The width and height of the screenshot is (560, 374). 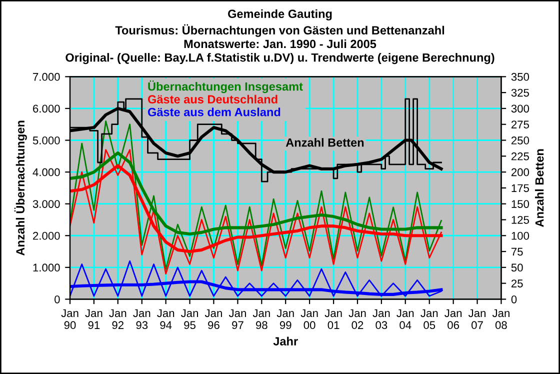 What do you see at coordinates (141, 319) in the screenshot?
I see `x-tick-label: Jan 93` at bounding box center [141, 319].